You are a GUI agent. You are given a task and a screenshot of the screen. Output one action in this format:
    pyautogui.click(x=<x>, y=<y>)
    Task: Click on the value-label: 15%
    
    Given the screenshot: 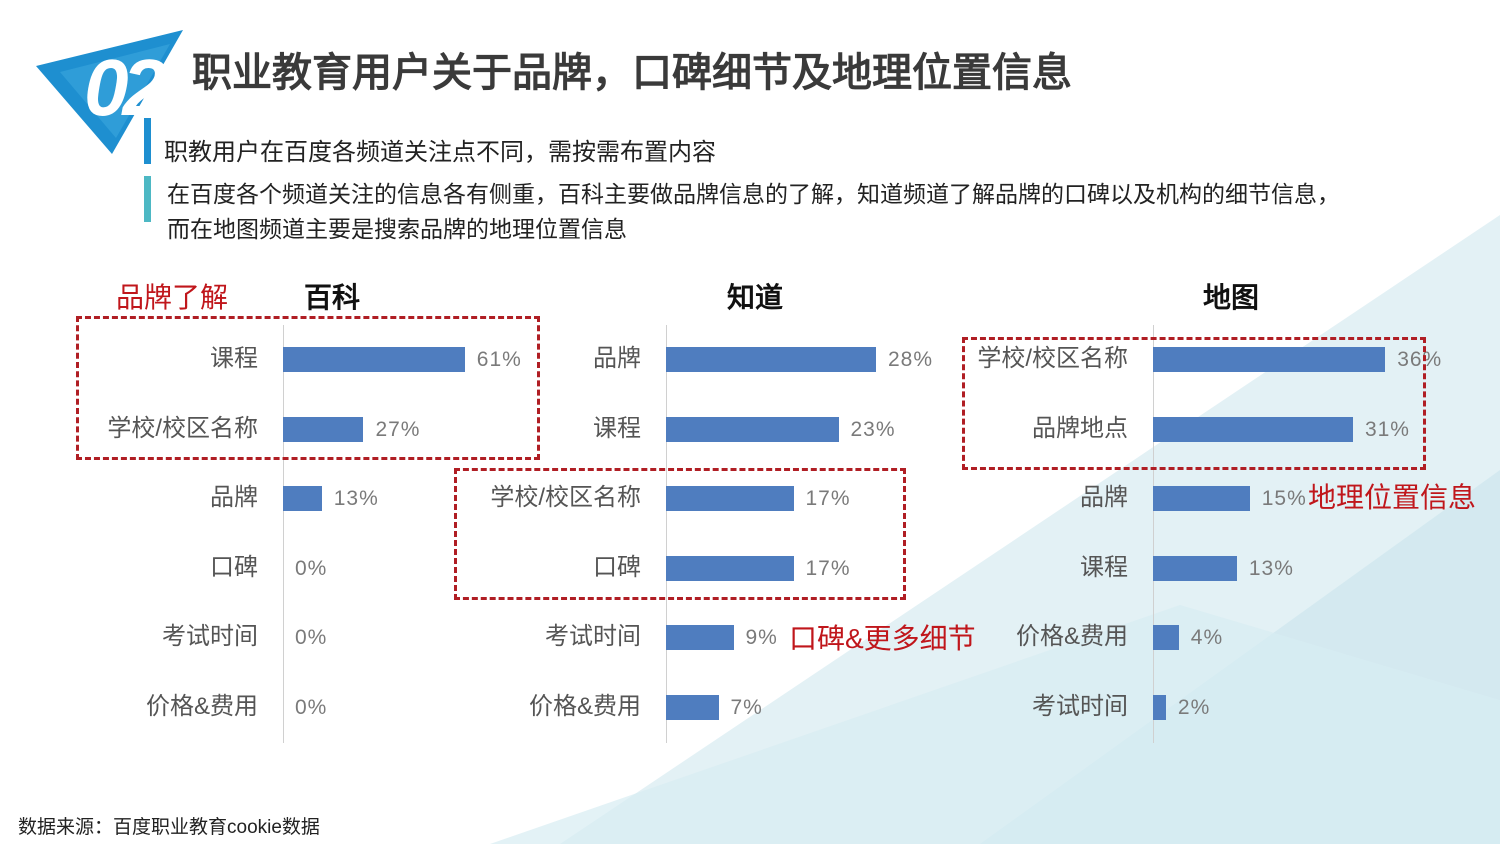 What is the action you would take?
    pyautogui.click(x=1284, y=498)
    